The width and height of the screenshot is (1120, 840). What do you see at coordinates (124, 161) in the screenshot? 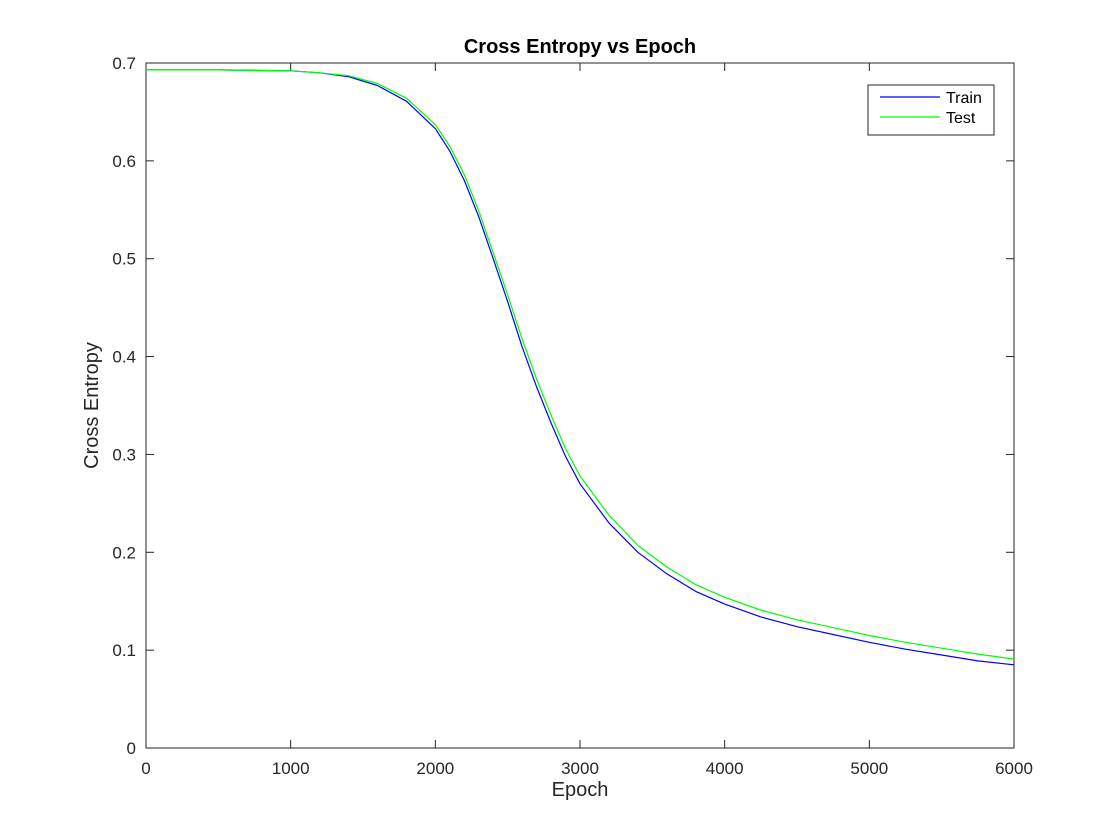
I see `y-tick-label: 0.6` at bounding box center [124, 161].